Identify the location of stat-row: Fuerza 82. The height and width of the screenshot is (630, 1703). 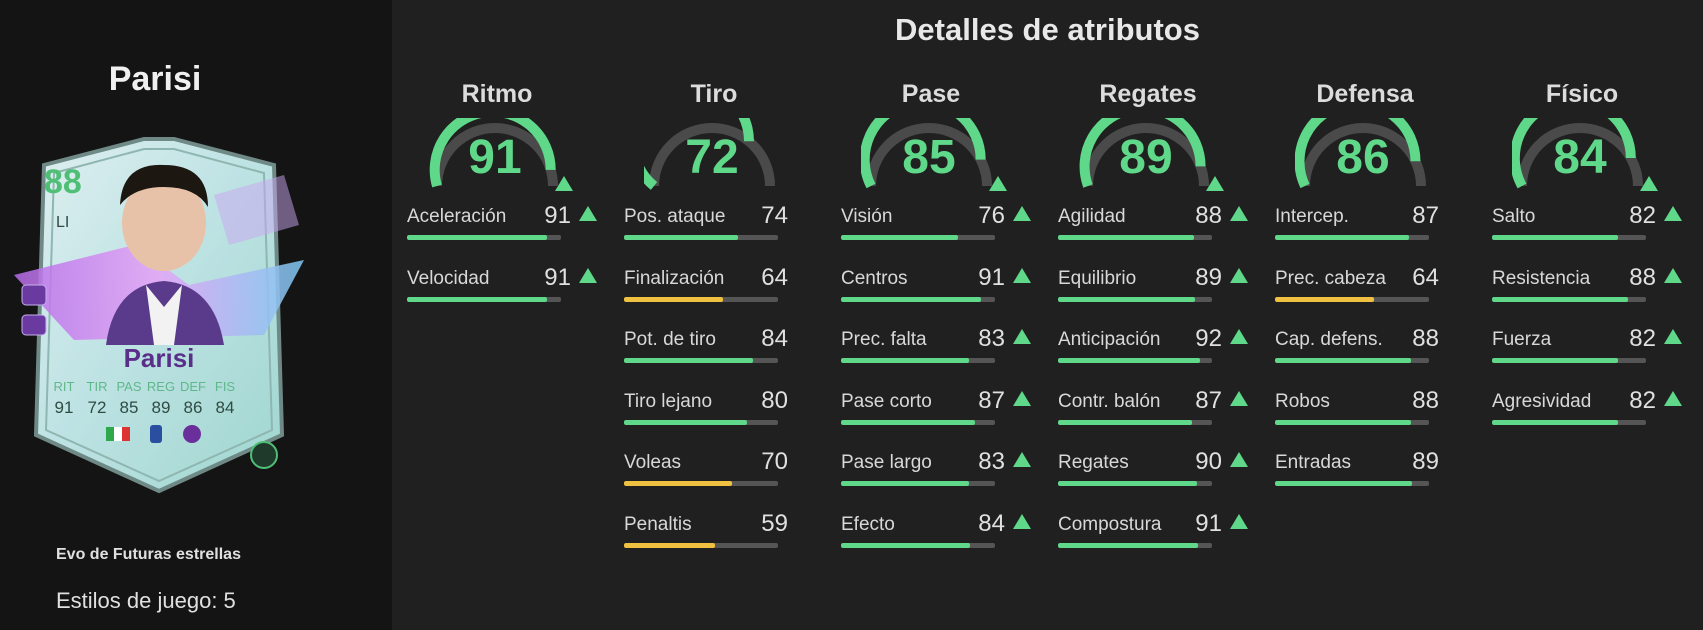
(1587, 352).